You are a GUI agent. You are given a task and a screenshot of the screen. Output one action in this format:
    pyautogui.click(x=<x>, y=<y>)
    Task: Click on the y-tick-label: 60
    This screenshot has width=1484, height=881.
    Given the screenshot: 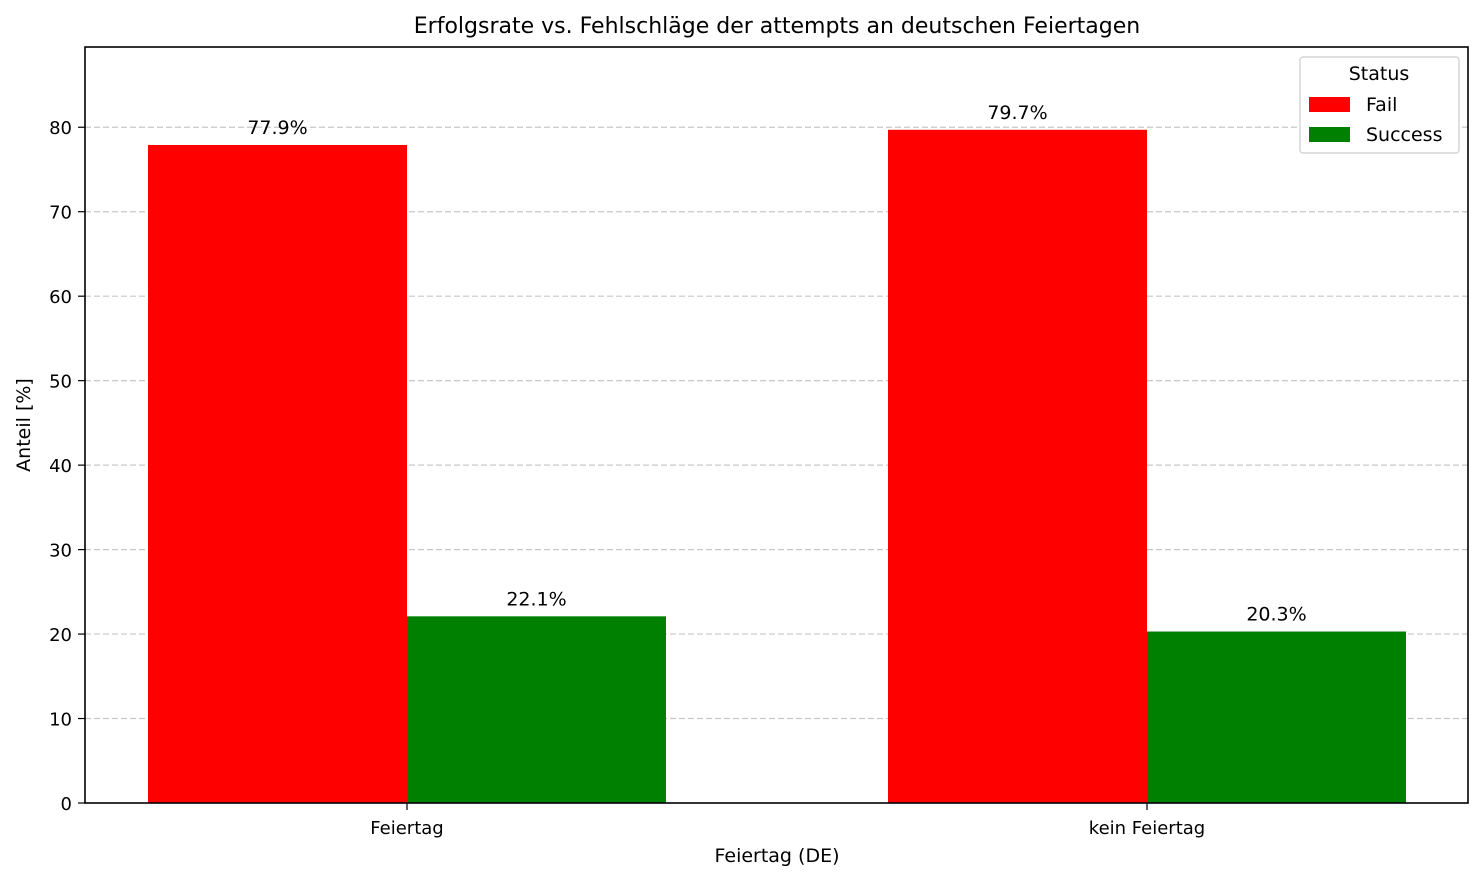 What is the action you would take?
    pyautogui.click(x=60, y=297)
    